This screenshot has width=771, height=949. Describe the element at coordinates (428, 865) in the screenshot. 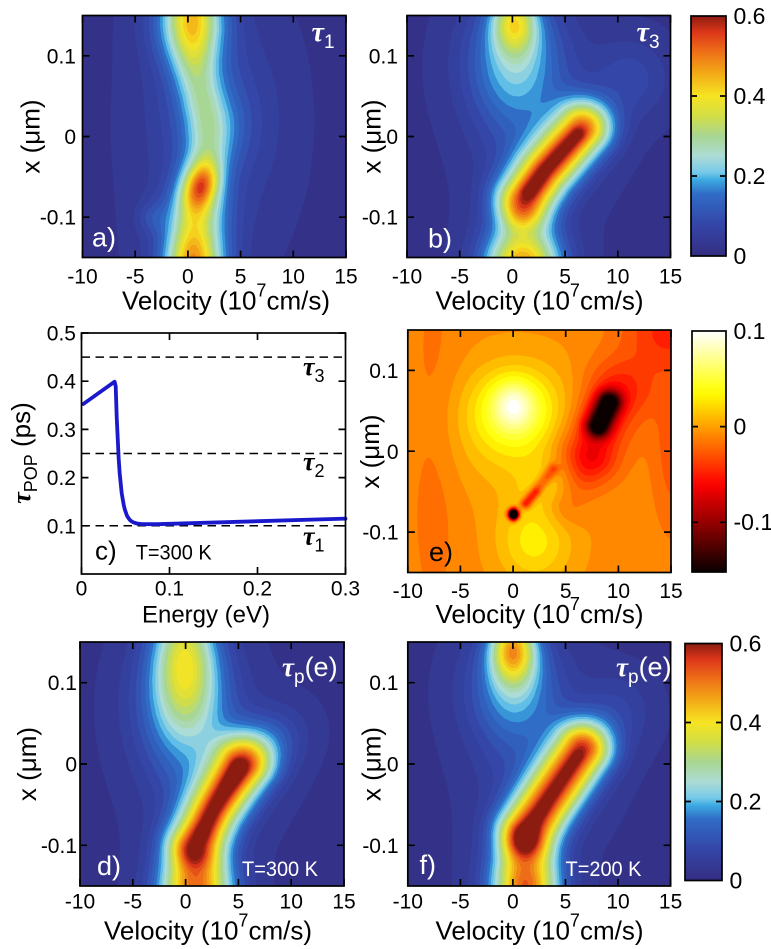

I see `svg-text: f)` at that location.